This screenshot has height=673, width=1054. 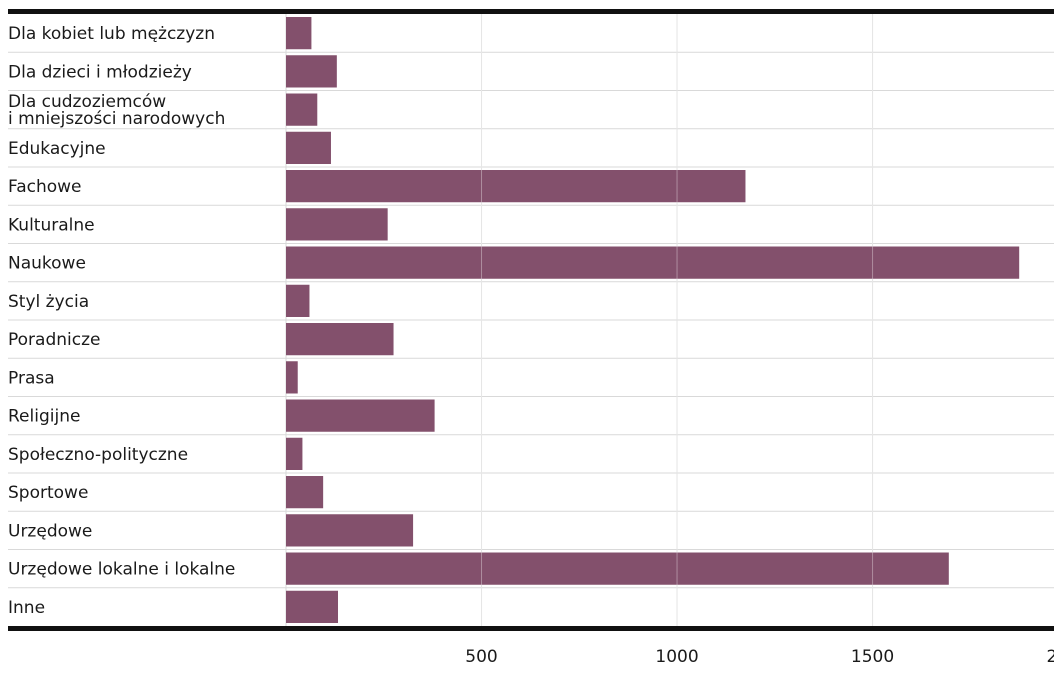 What do you see at coordinates (51, 225) in the screenshot?
I see `category-label: Kulturalne` at bounding box center [51, 225].